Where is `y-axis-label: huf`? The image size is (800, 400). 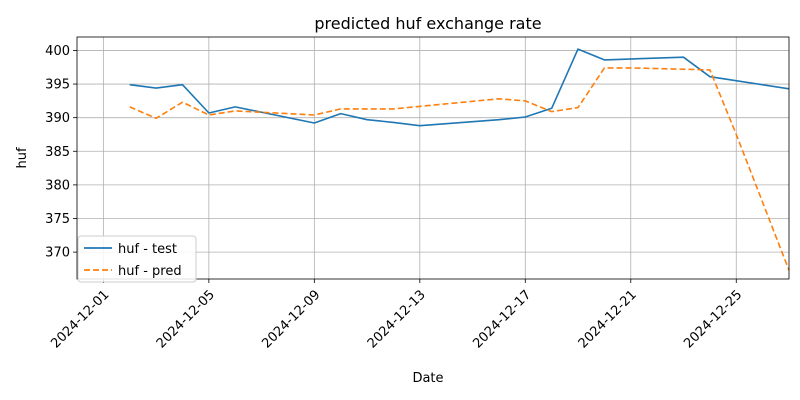
y-axis-label: huf is located at coordinates (22, 157).